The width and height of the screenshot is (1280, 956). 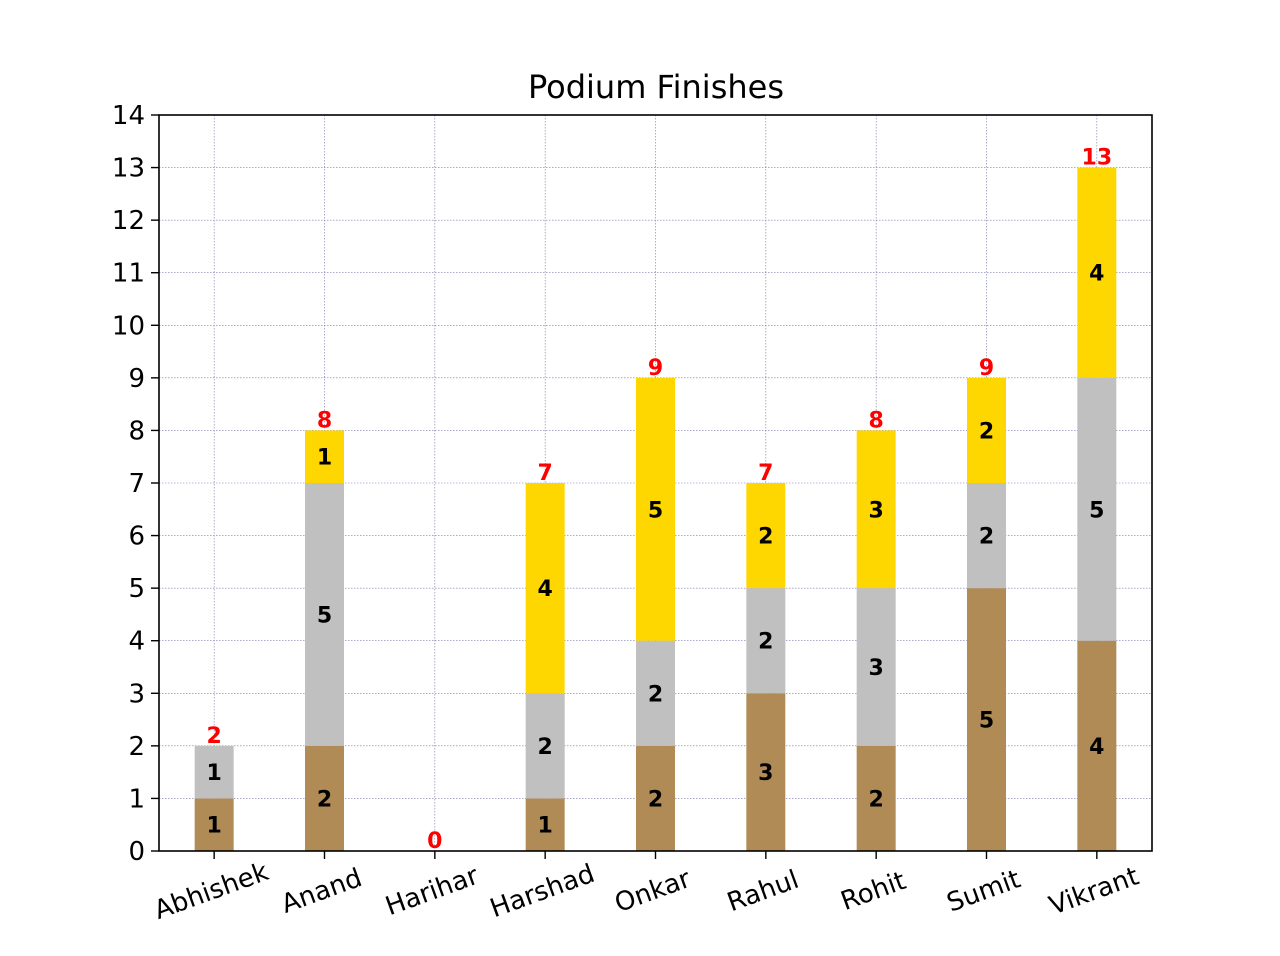 What do you see at coordinates (653, 891) in the screenshot?
I see `x-tick-label: Onkar` at bounding box center [653, 891].